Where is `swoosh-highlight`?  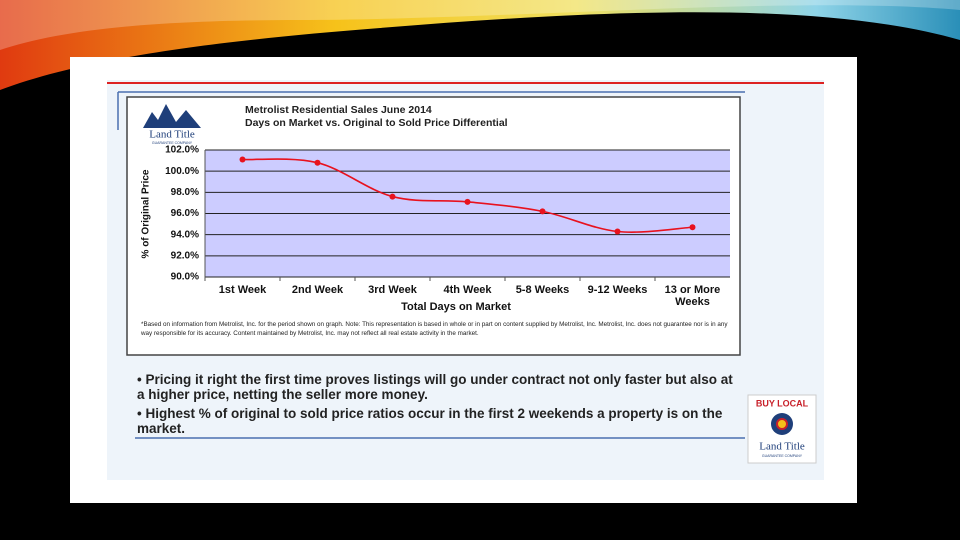 swoosh-highlight is located at coordinates (480, 25).